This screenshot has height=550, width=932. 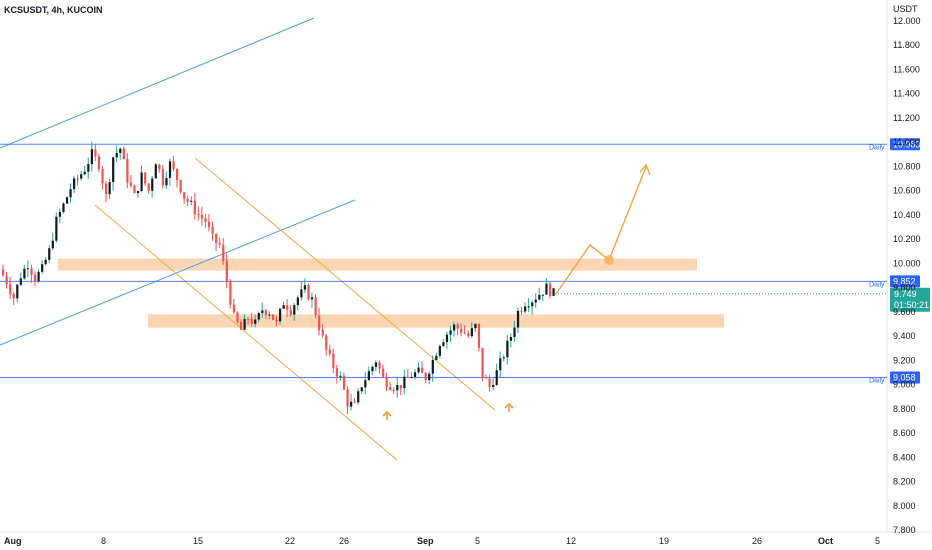 I want to click on y-tick-label: 9.800, so click(x=904, y=288).